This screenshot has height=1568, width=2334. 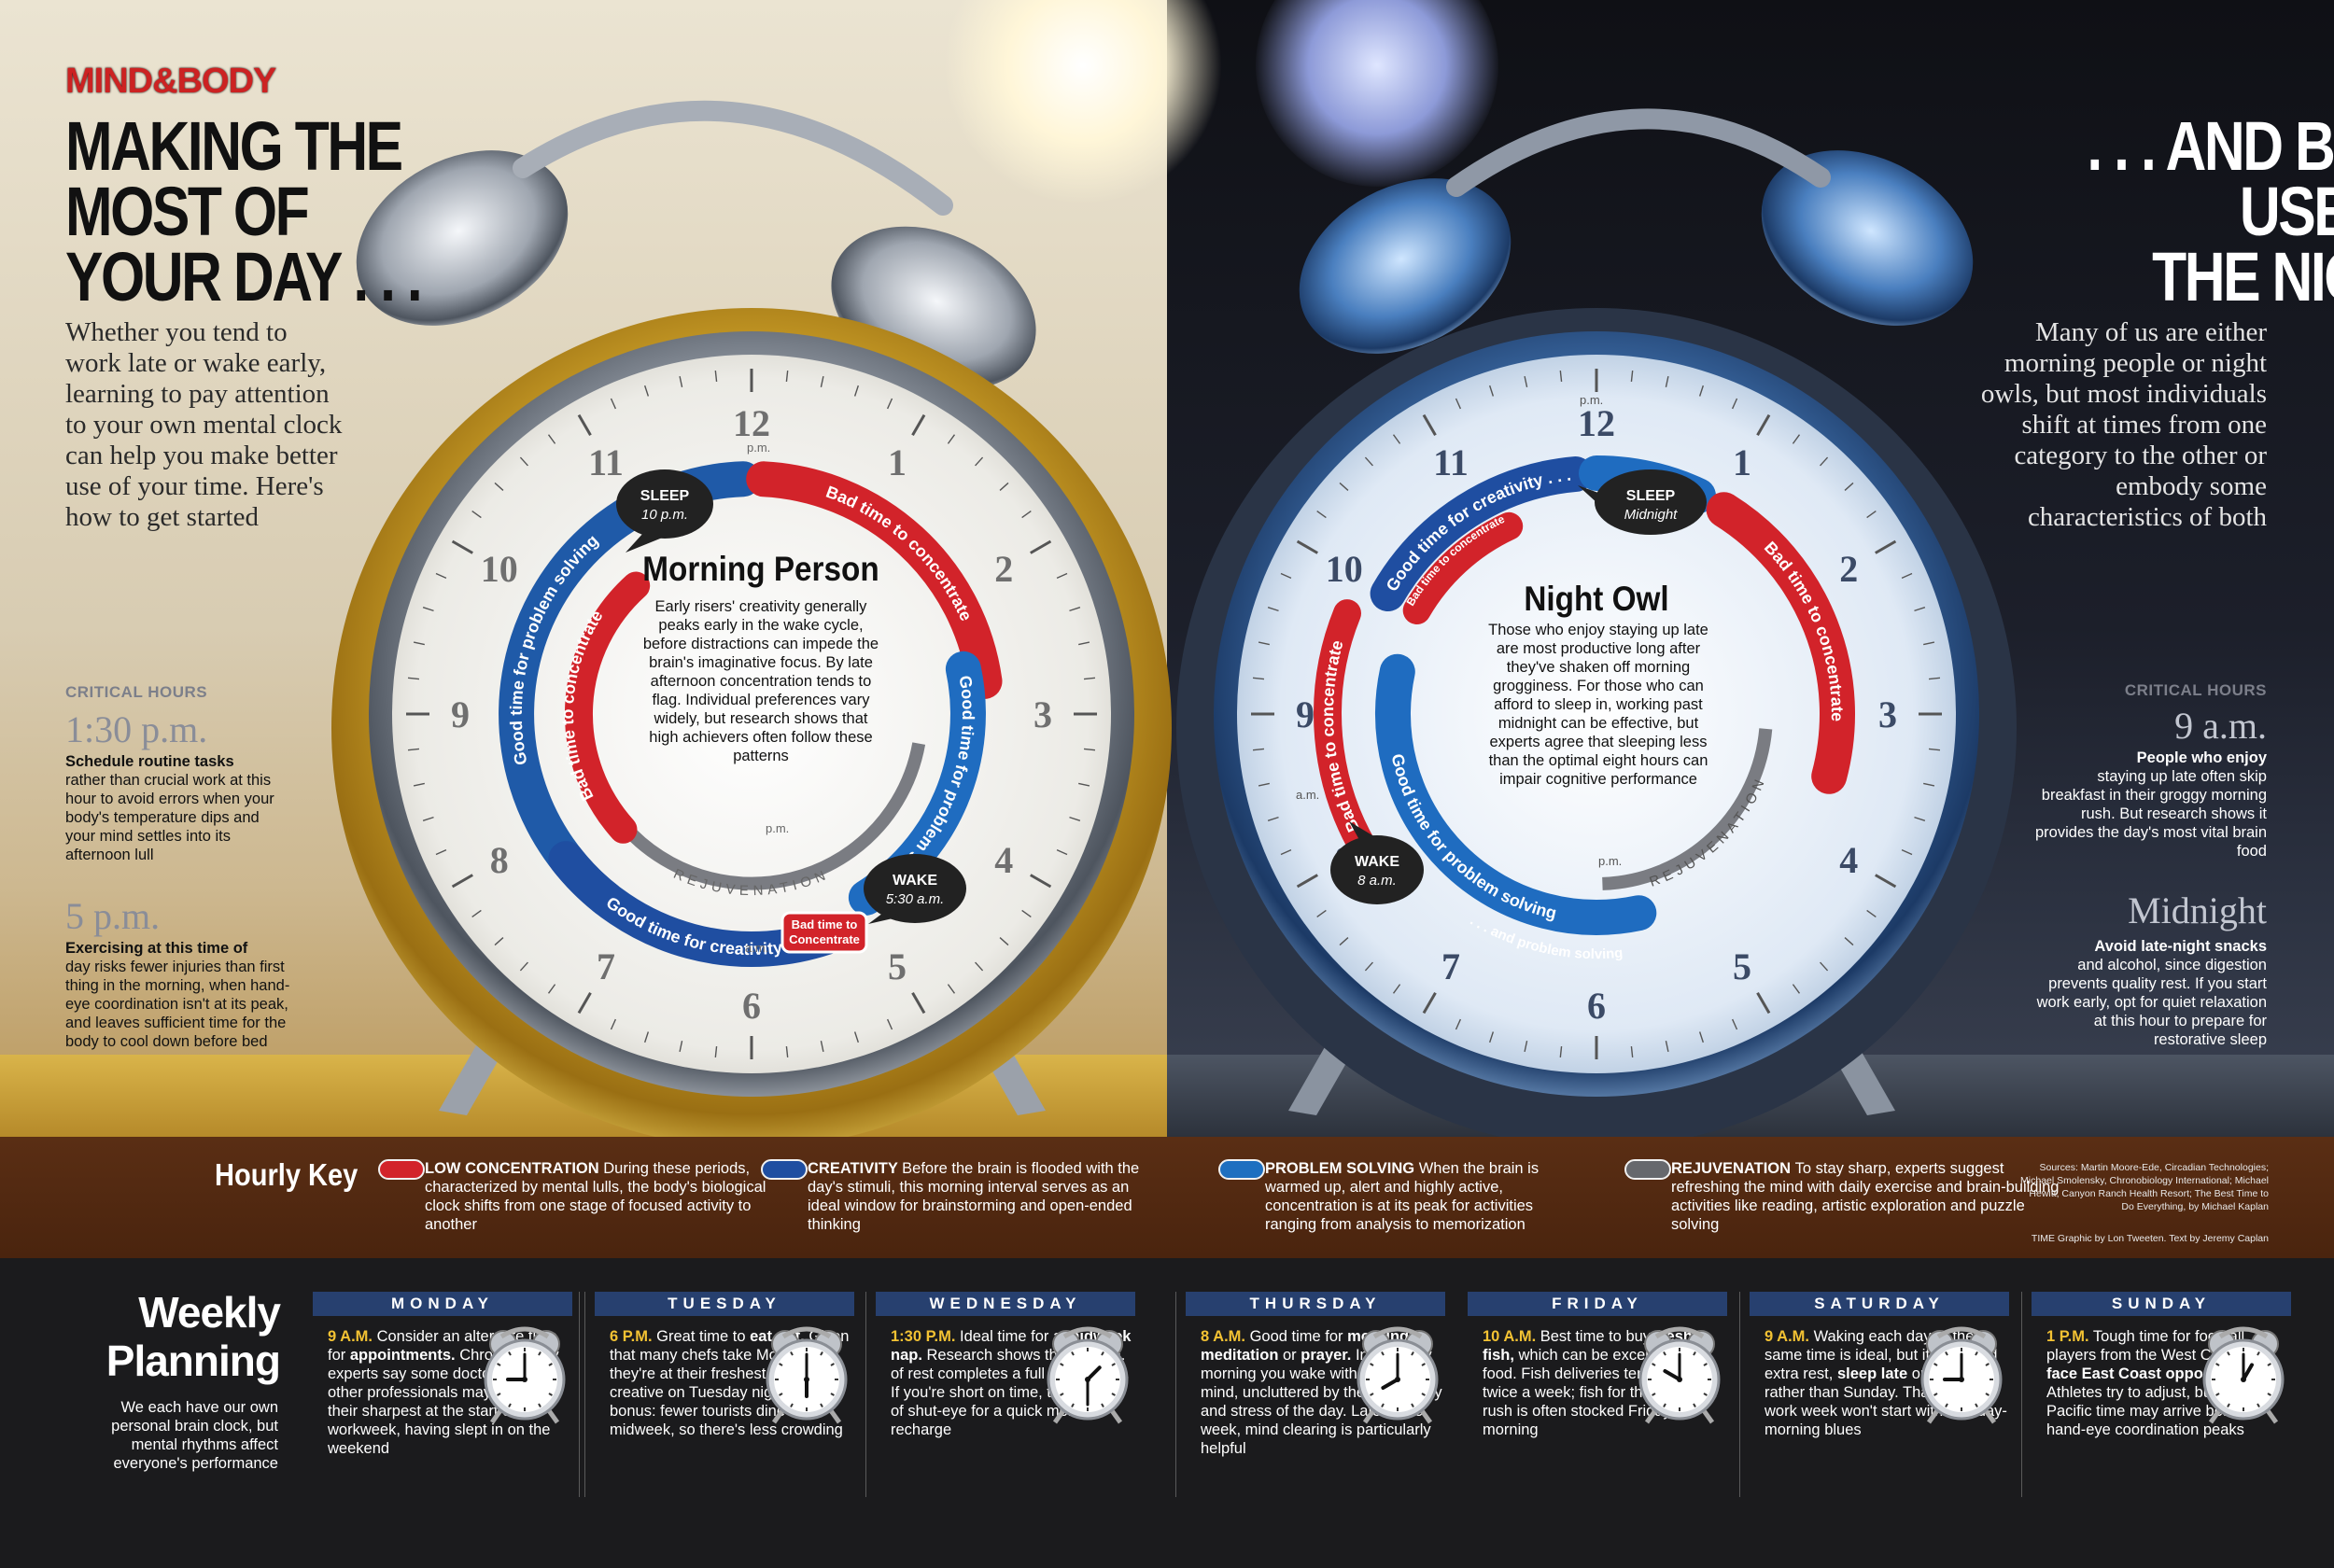 What do you see at coordinates (1597, 1304) in the screenshot?
I see `day-header: FRIDAY` at bounding box center [1597, 1304].